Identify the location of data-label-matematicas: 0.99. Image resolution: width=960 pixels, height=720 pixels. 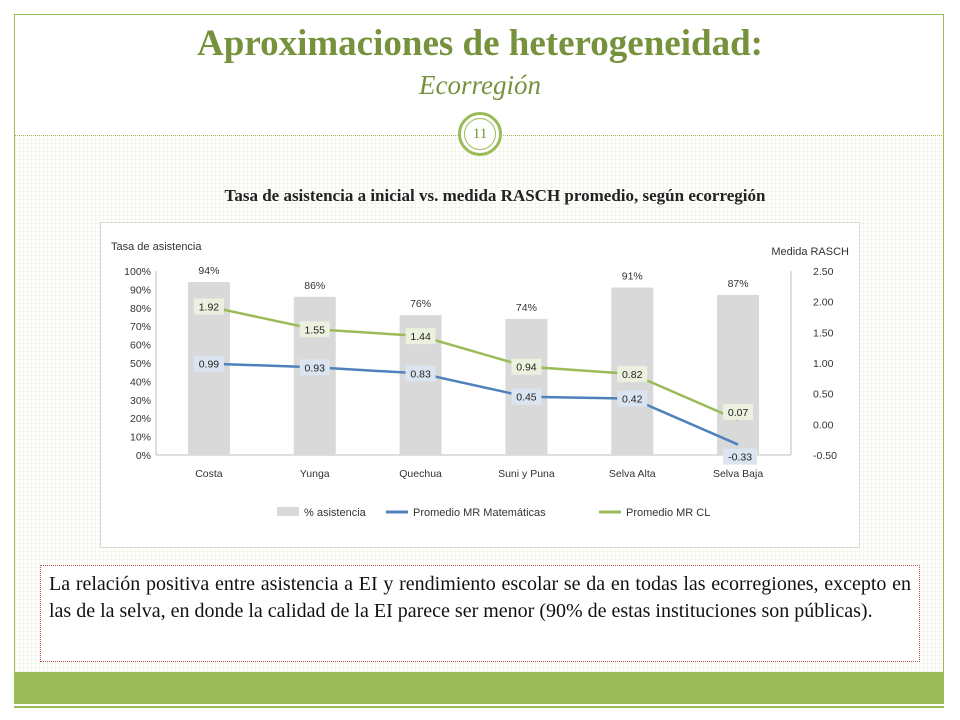
(209, 365).